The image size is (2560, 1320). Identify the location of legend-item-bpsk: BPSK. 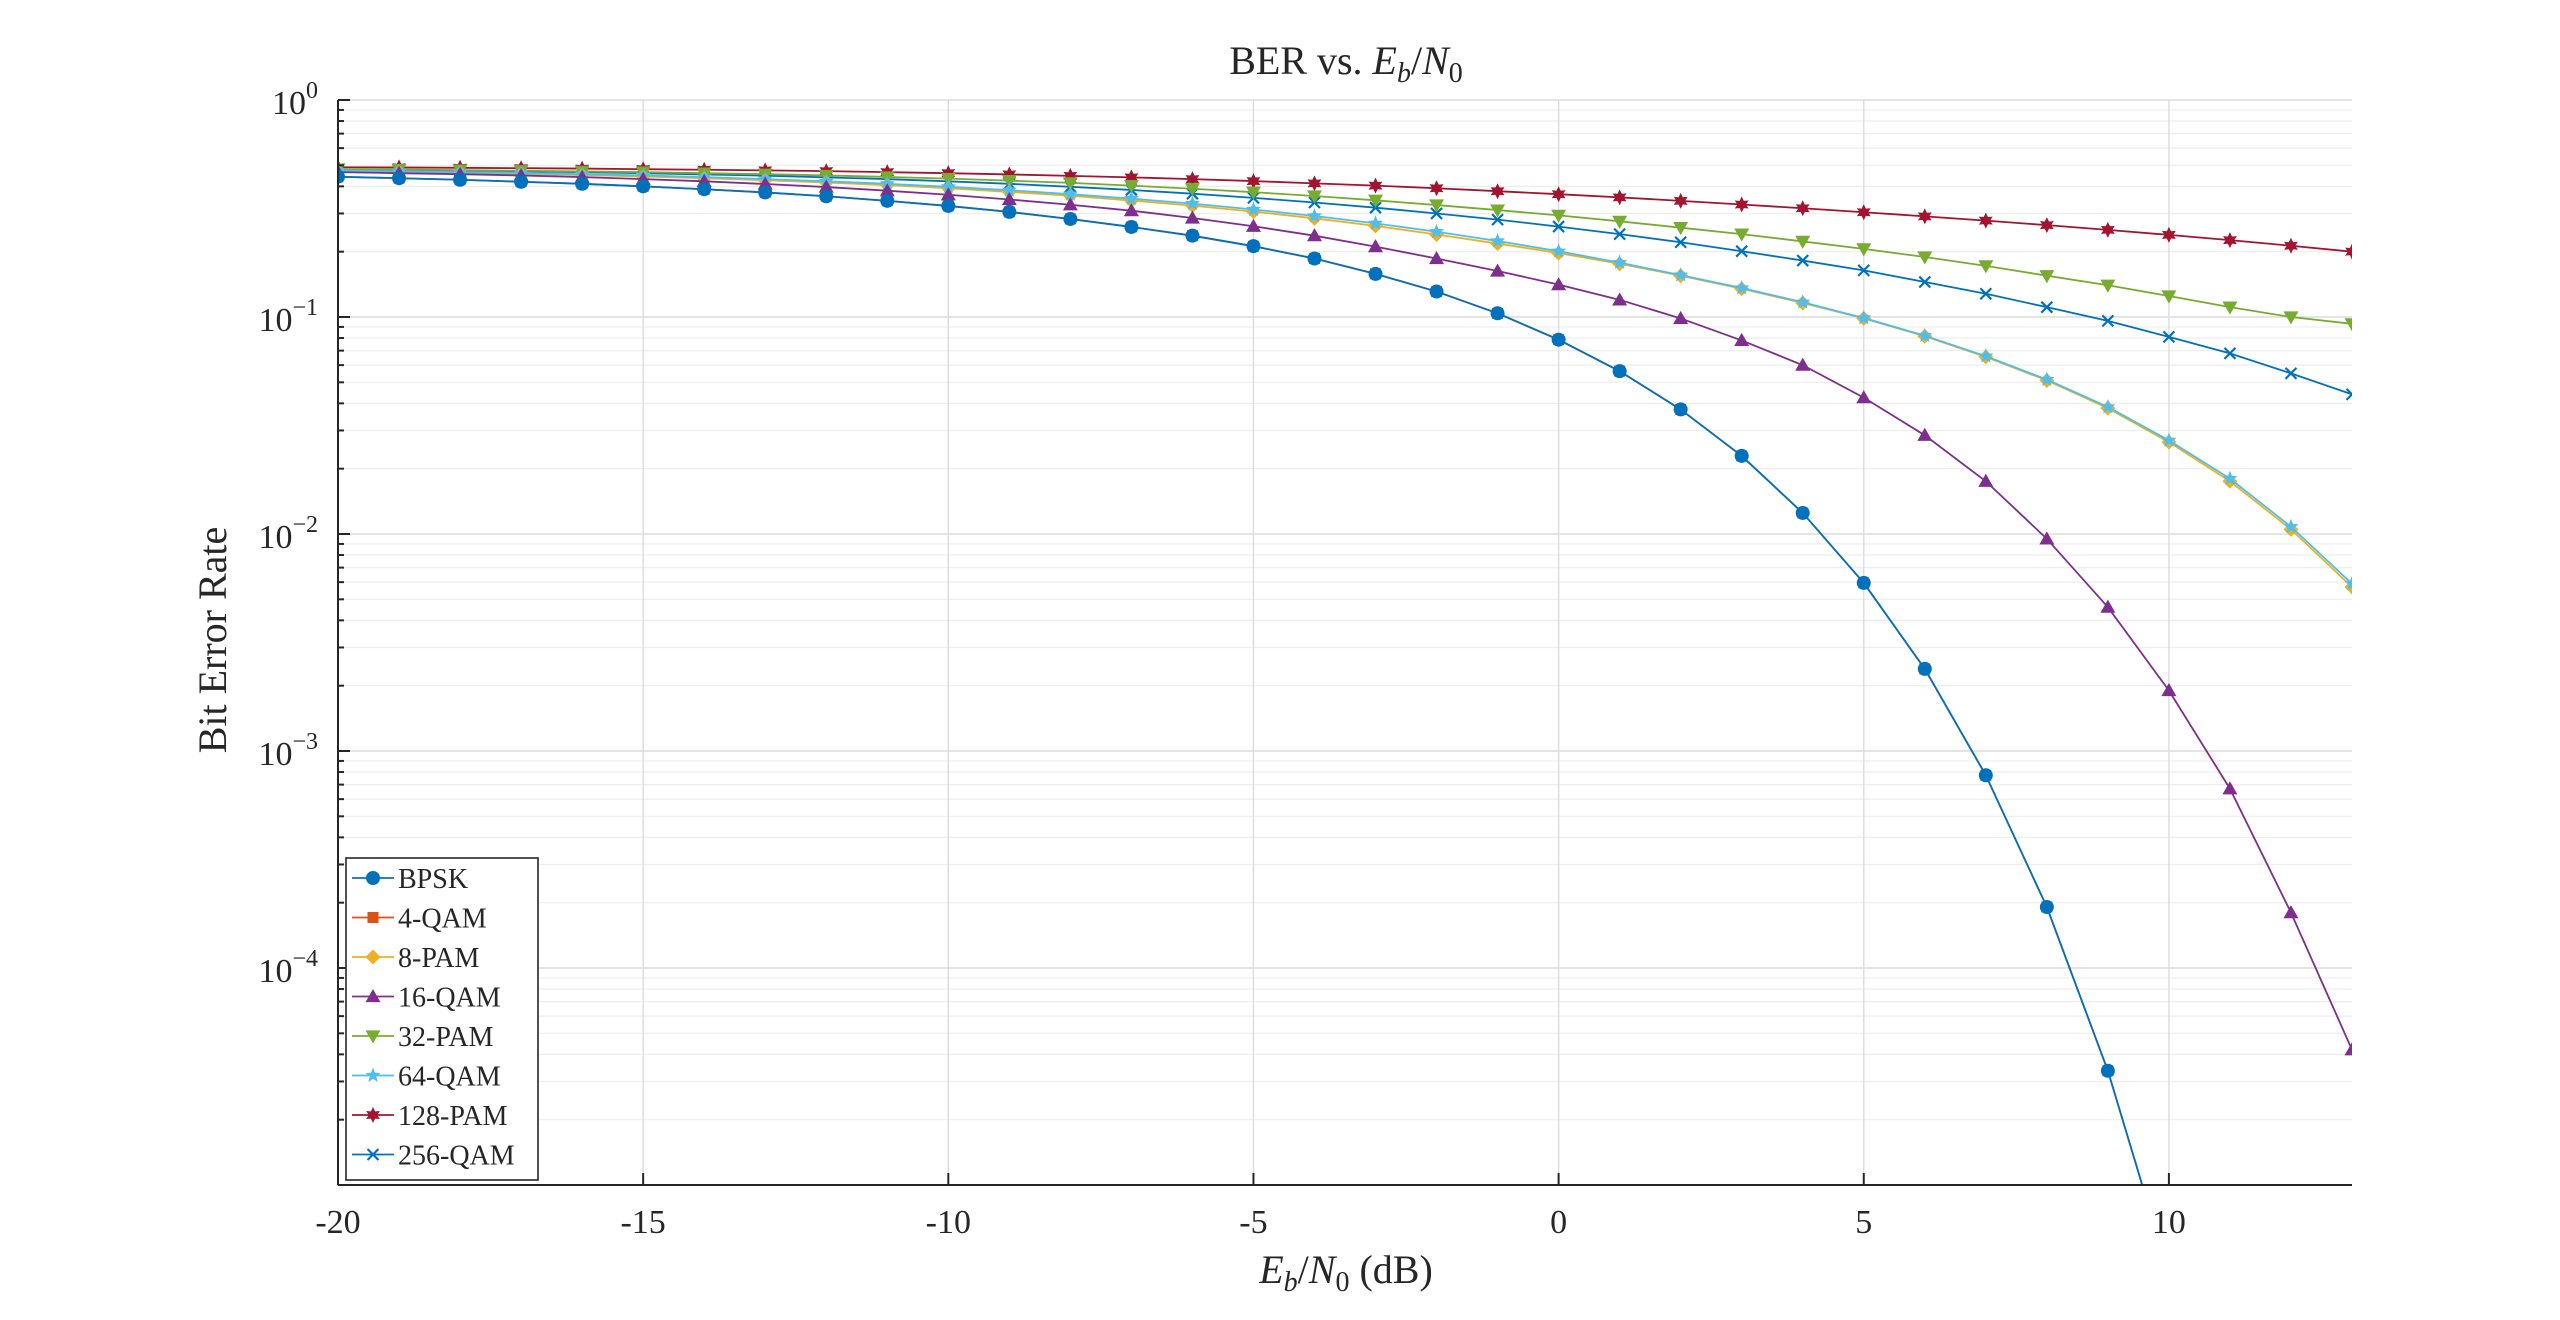
(410, 879).